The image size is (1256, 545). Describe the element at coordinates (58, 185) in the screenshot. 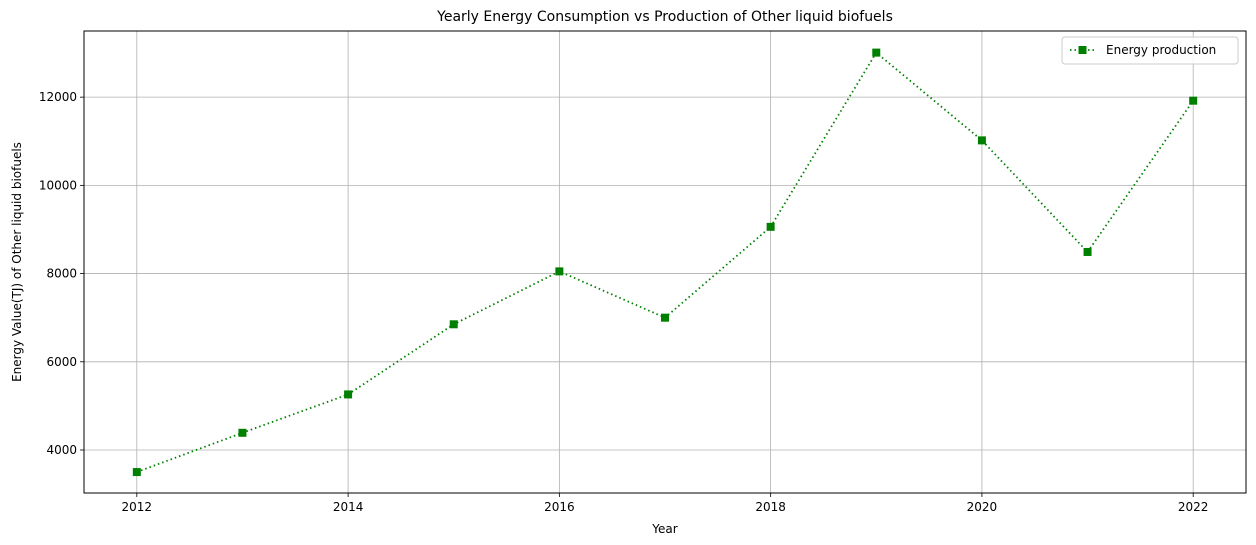

I see `y-tick-label: 10000` at that location.